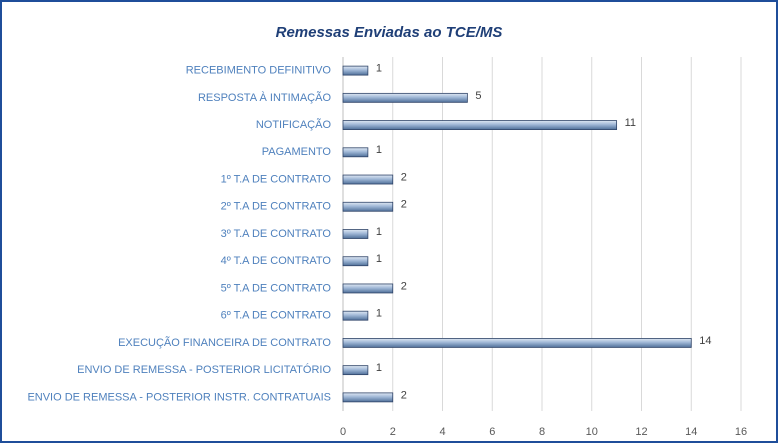 This screenshot has width=778, height=443. Describe the element at coordinates (705, 341) in the screenshot. I see `value-label: 14` at that location.